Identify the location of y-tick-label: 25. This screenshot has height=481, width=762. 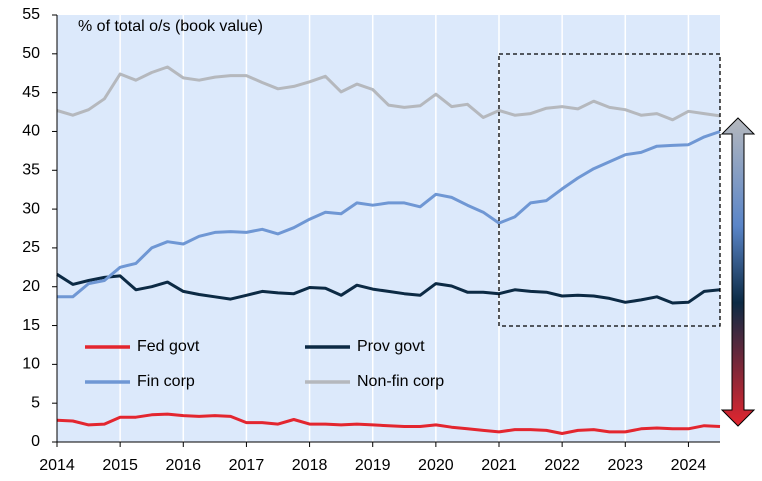
(31, 247).